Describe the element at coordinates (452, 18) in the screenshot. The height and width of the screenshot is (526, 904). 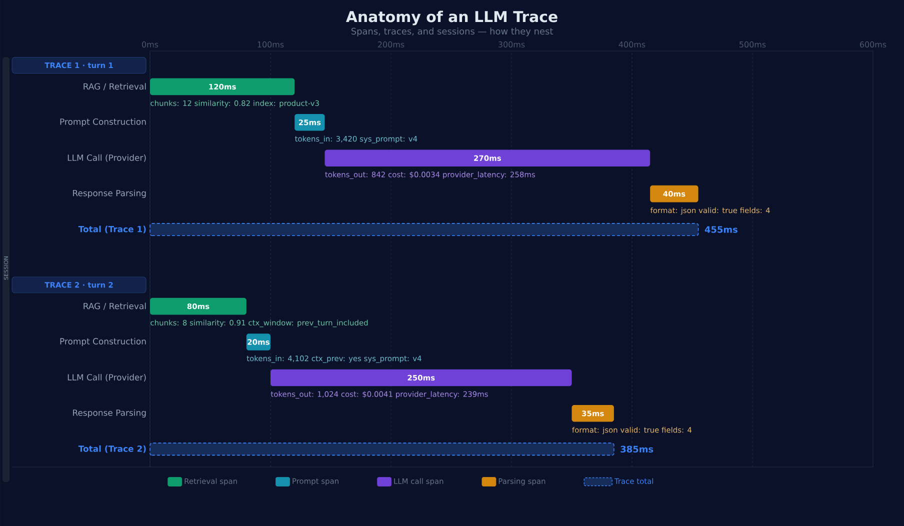
I see `chart-title: Anatomy of an LLM Trace` at that location.